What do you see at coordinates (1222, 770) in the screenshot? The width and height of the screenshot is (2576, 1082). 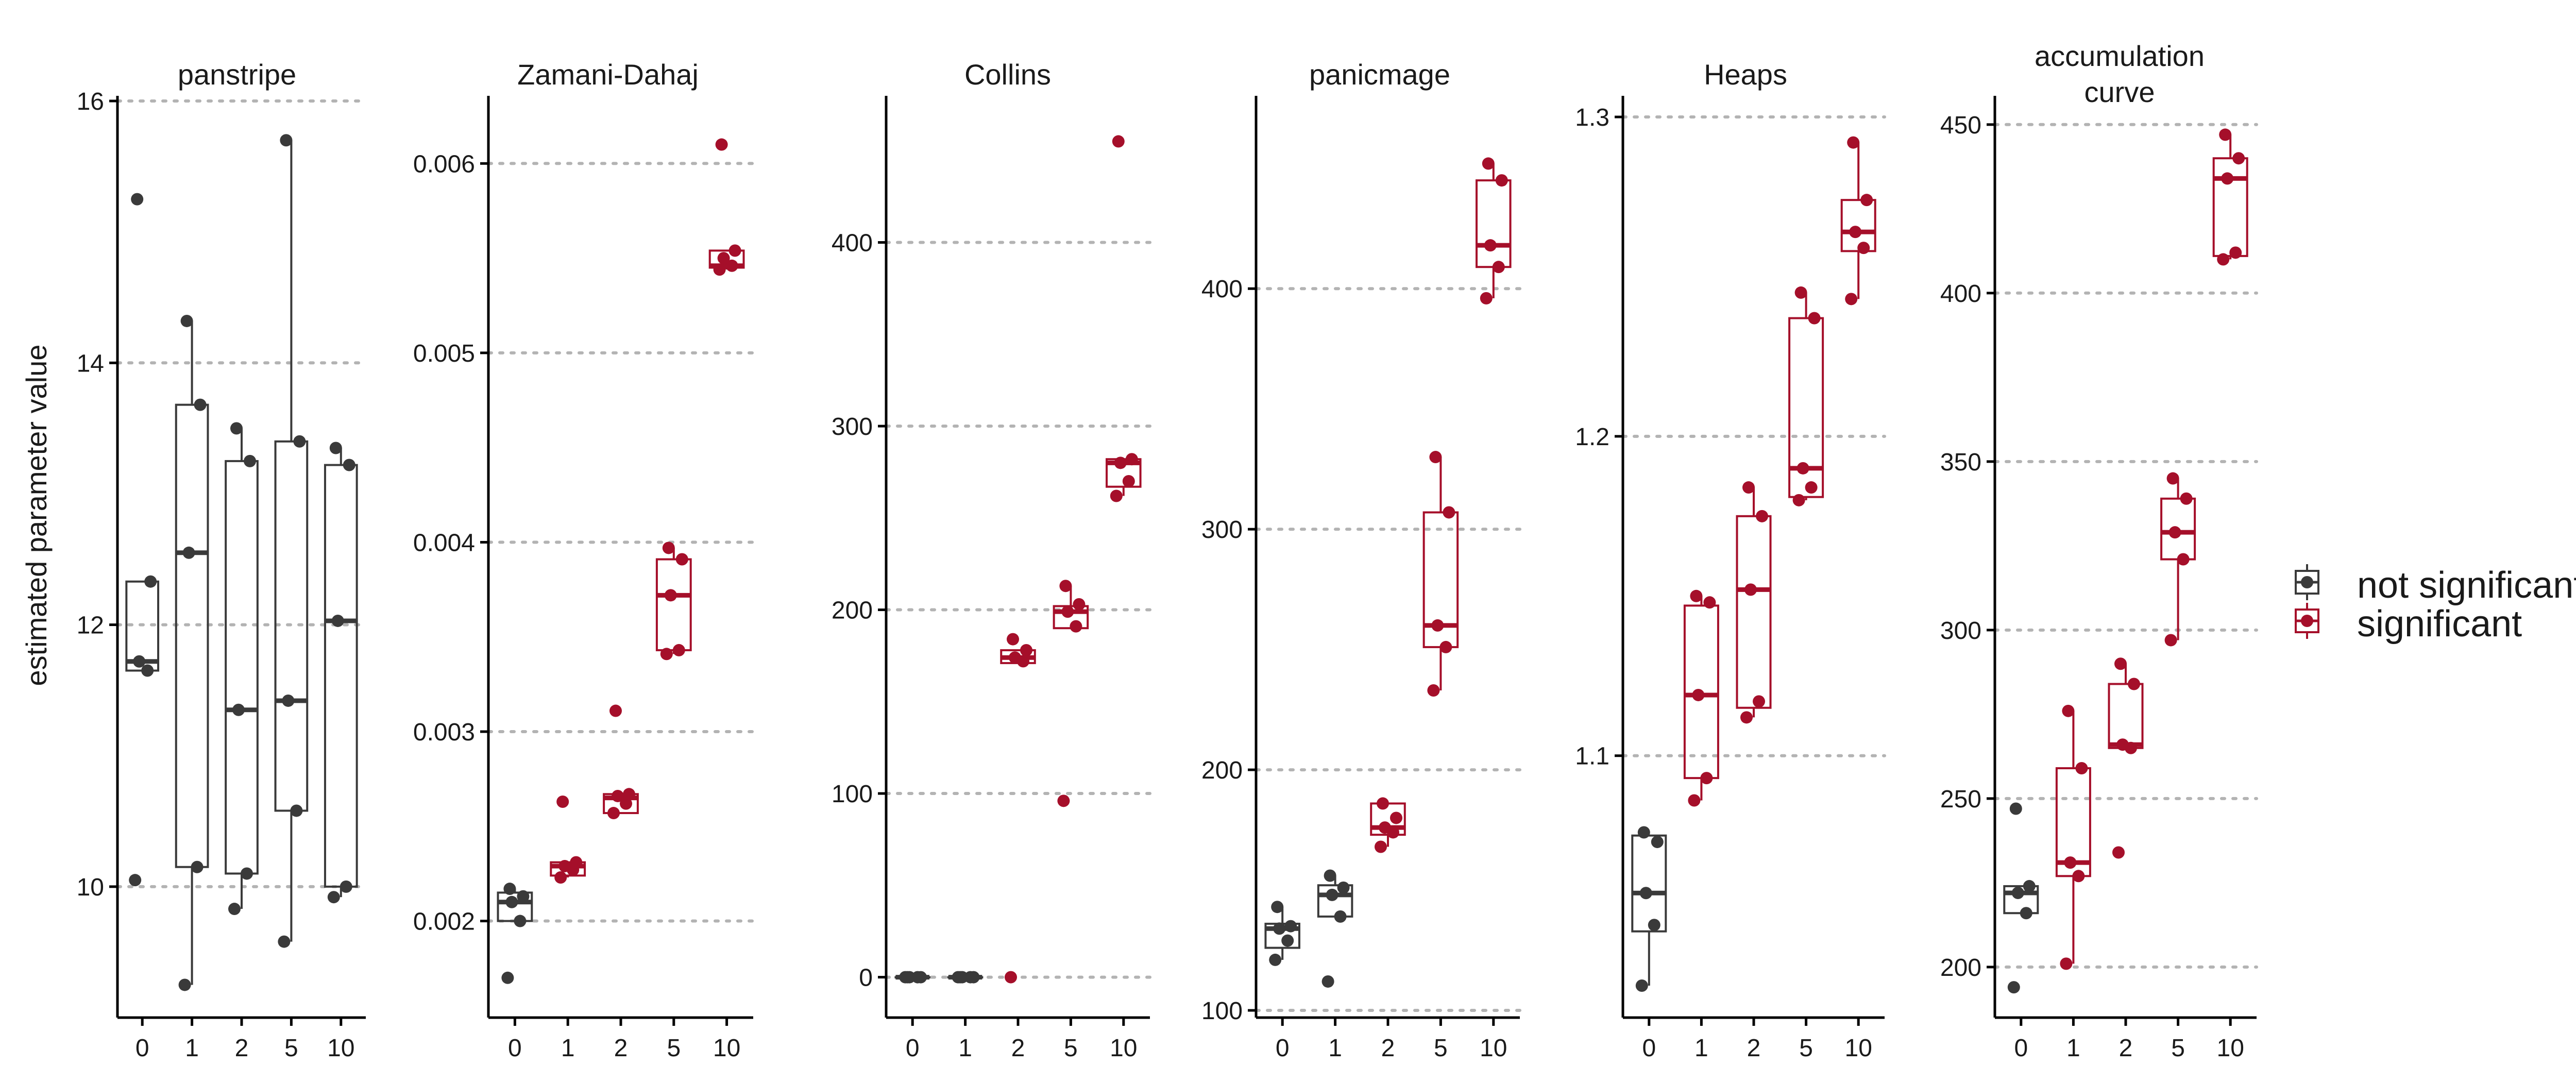 I see `y-tick-label: 200` at bounding box center [1222, 770].